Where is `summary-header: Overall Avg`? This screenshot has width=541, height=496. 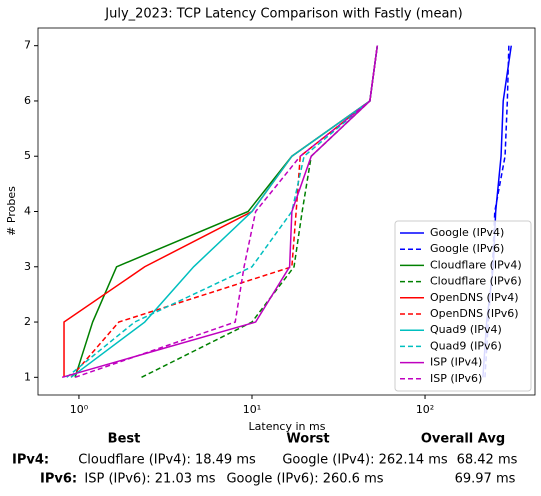 summary-header: Overall Avg is located at coordinates (463, 439).